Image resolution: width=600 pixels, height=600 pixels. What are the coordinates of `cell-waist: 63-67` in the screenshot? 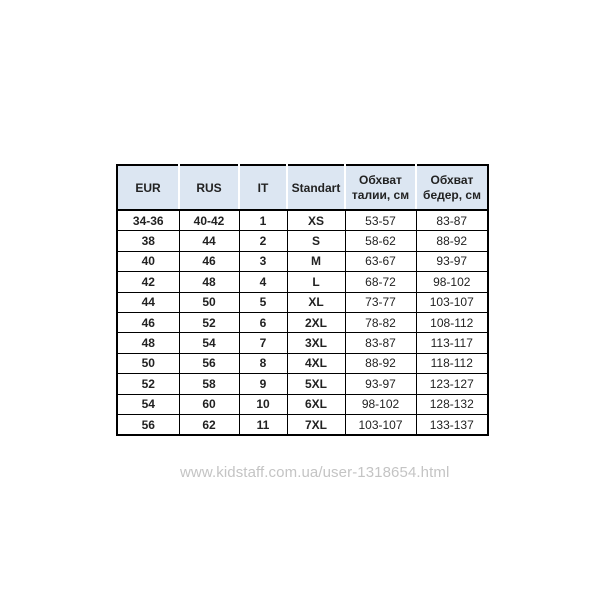 It's located at (380, 261).